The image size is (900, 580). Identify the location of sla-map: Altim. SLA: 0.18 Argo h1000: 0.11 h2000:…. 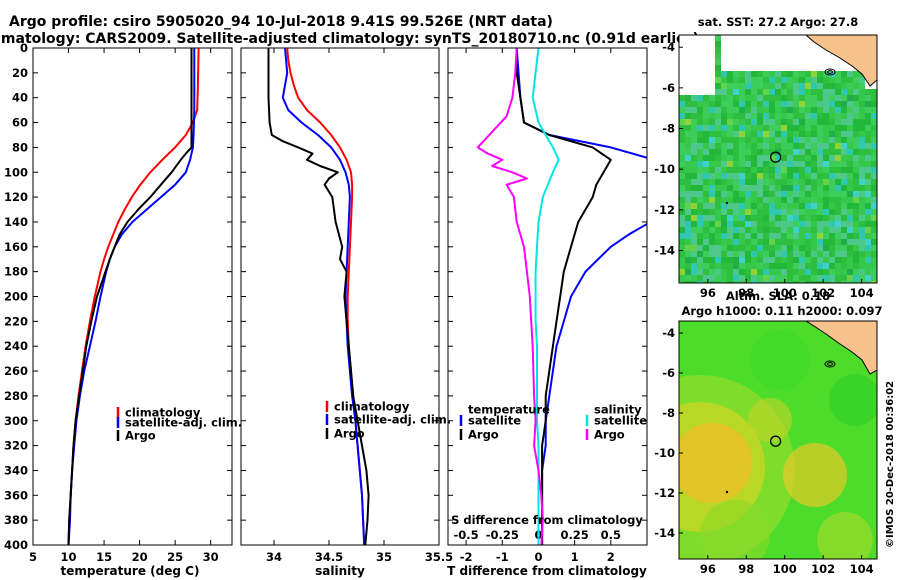
(768, 432).